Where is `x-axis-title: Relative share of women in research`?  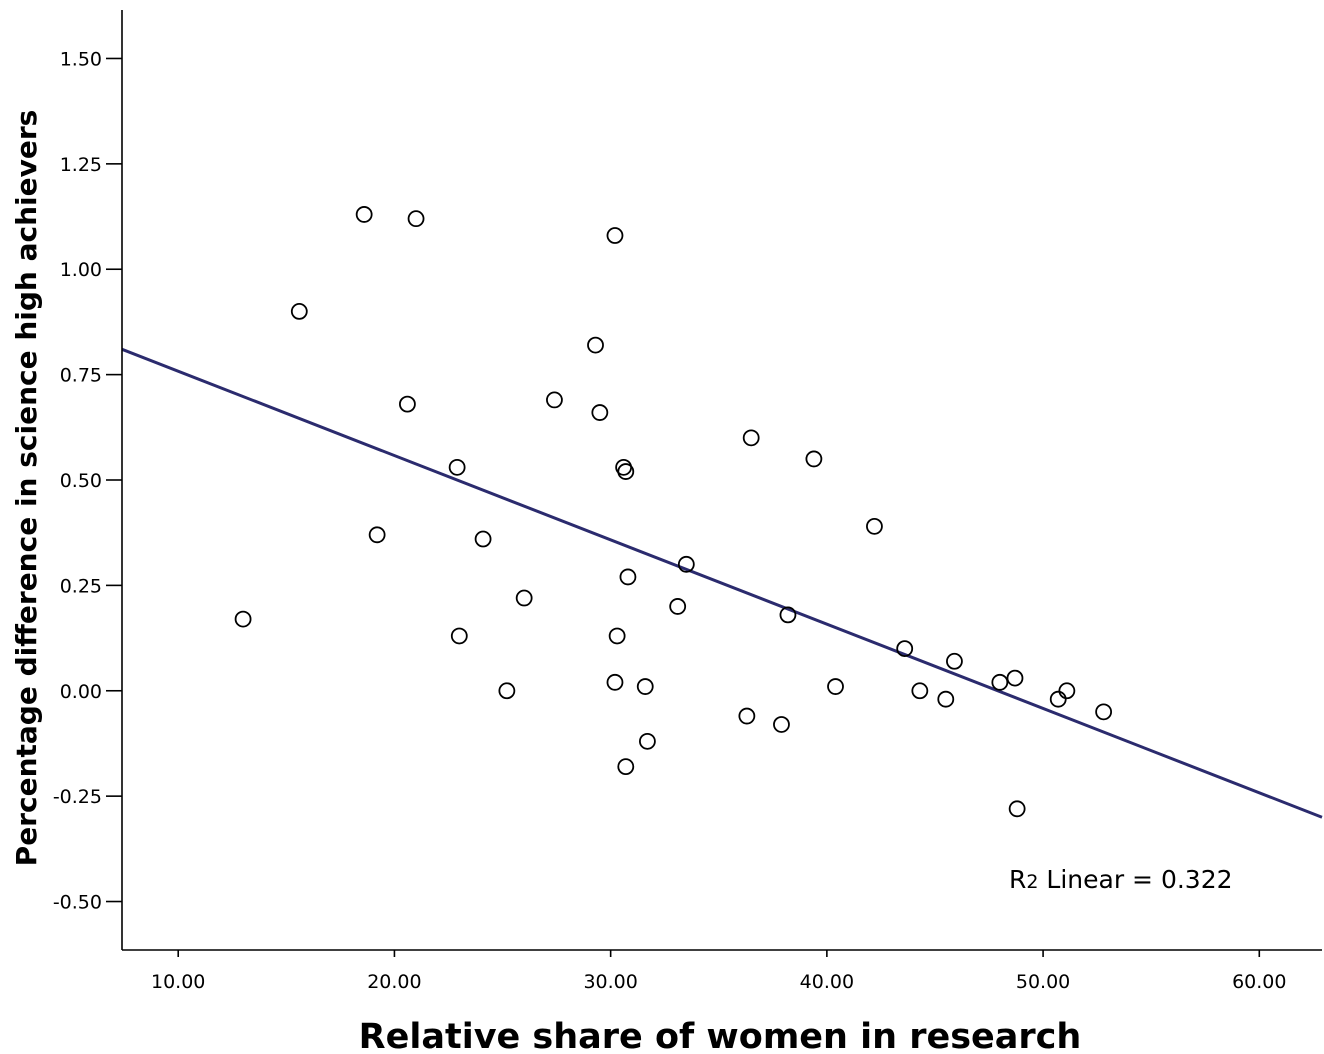
x-axis-title: Relative share of women in research is located at coordinates (720, 1035).